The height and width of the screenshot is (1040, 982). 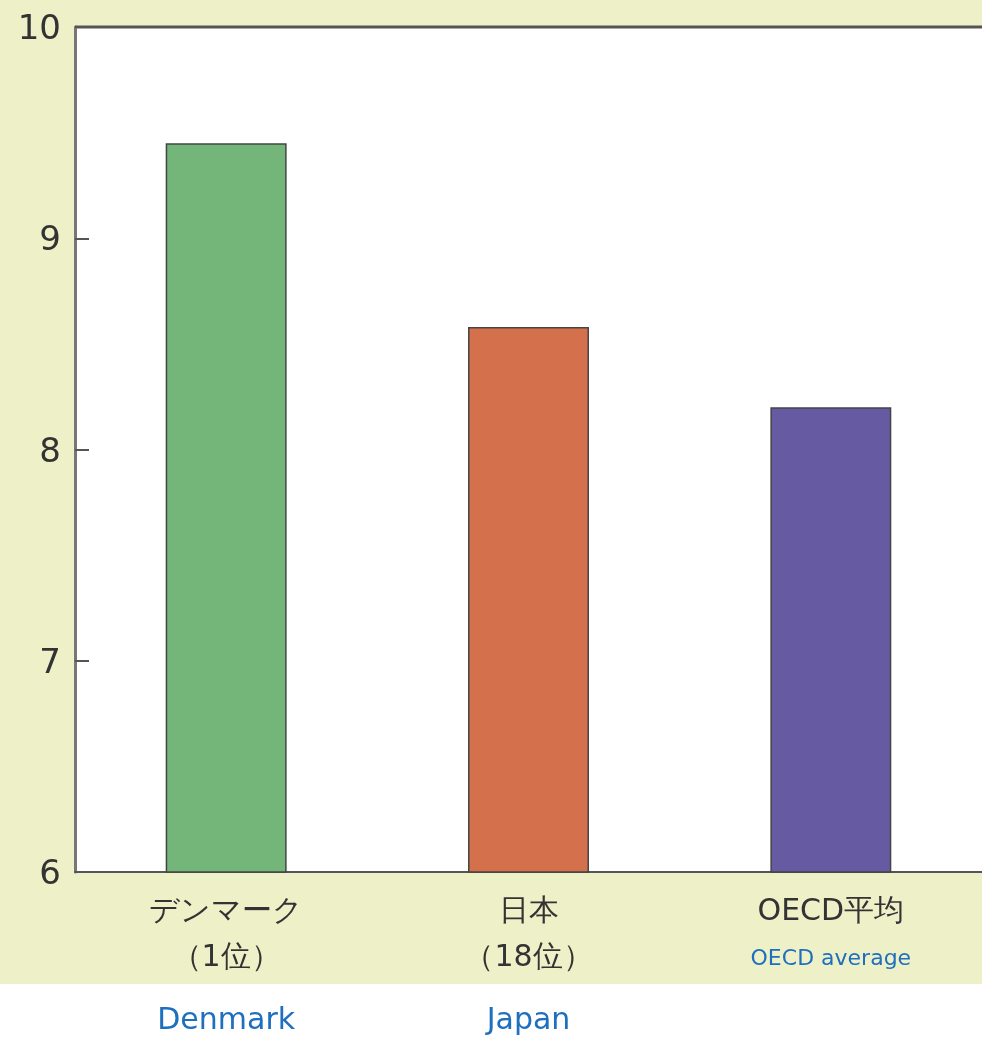 I want to click on text: OECD average, so click(x=831, y=957).